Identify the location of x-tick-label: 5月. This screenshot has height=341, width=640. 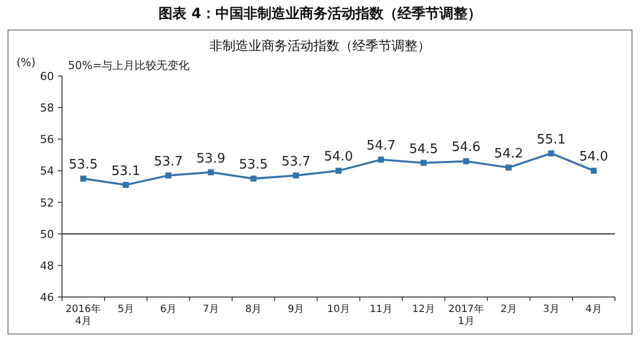
(126, 309).